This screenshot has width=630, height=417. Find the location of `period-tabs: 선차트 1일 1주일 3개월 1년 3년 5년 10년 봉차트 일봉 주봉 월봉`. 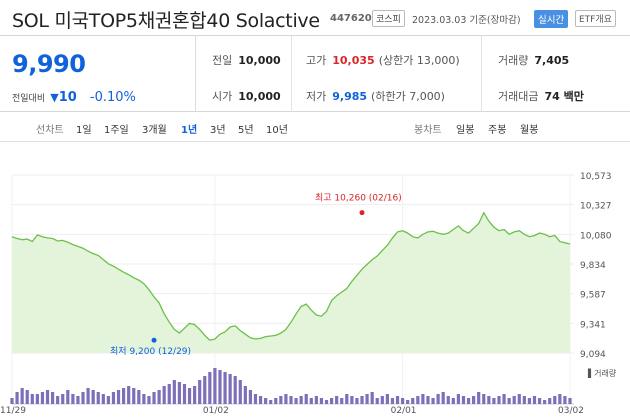

period-tabs: 선차트 1일 1주일 3개월 1년 3년 5년 10년 봉차트 일봉 주봉 월봉 is located at coordinates (315, 127).